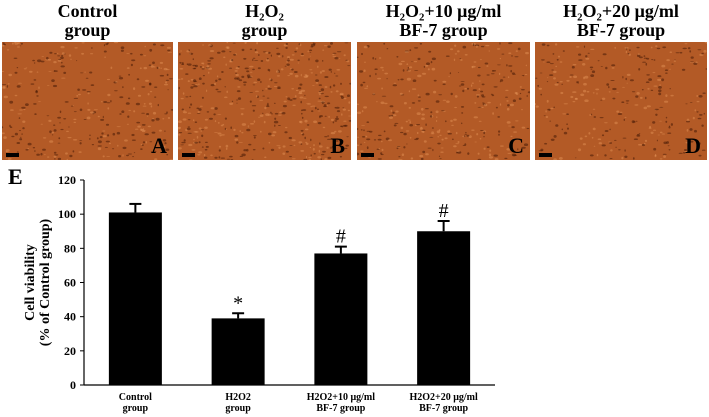 The image size is (709, 417). Describe the element at coordinates (545, 155) in the screenshot. I see `scale-bar-d` at that location.